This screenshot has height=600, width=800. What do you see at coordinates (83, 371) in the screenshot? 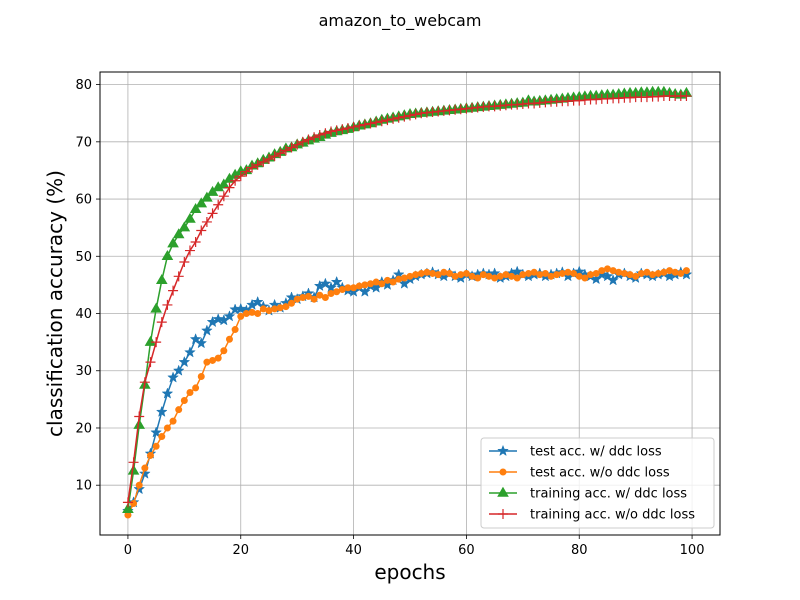
I see `y-tick-label: 30` at bounding box center [83, 371].